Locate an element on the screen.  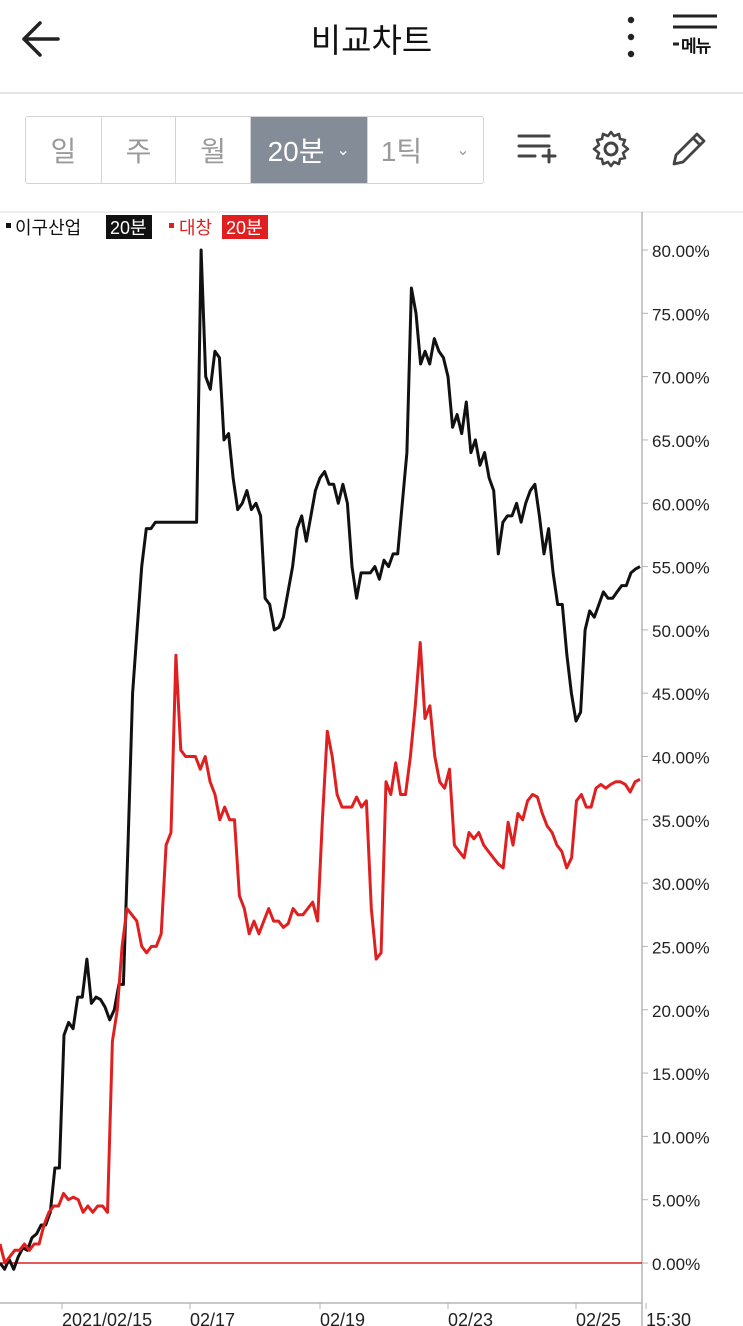
legend-series2-tag-bg is located at coordinates (245, 227).